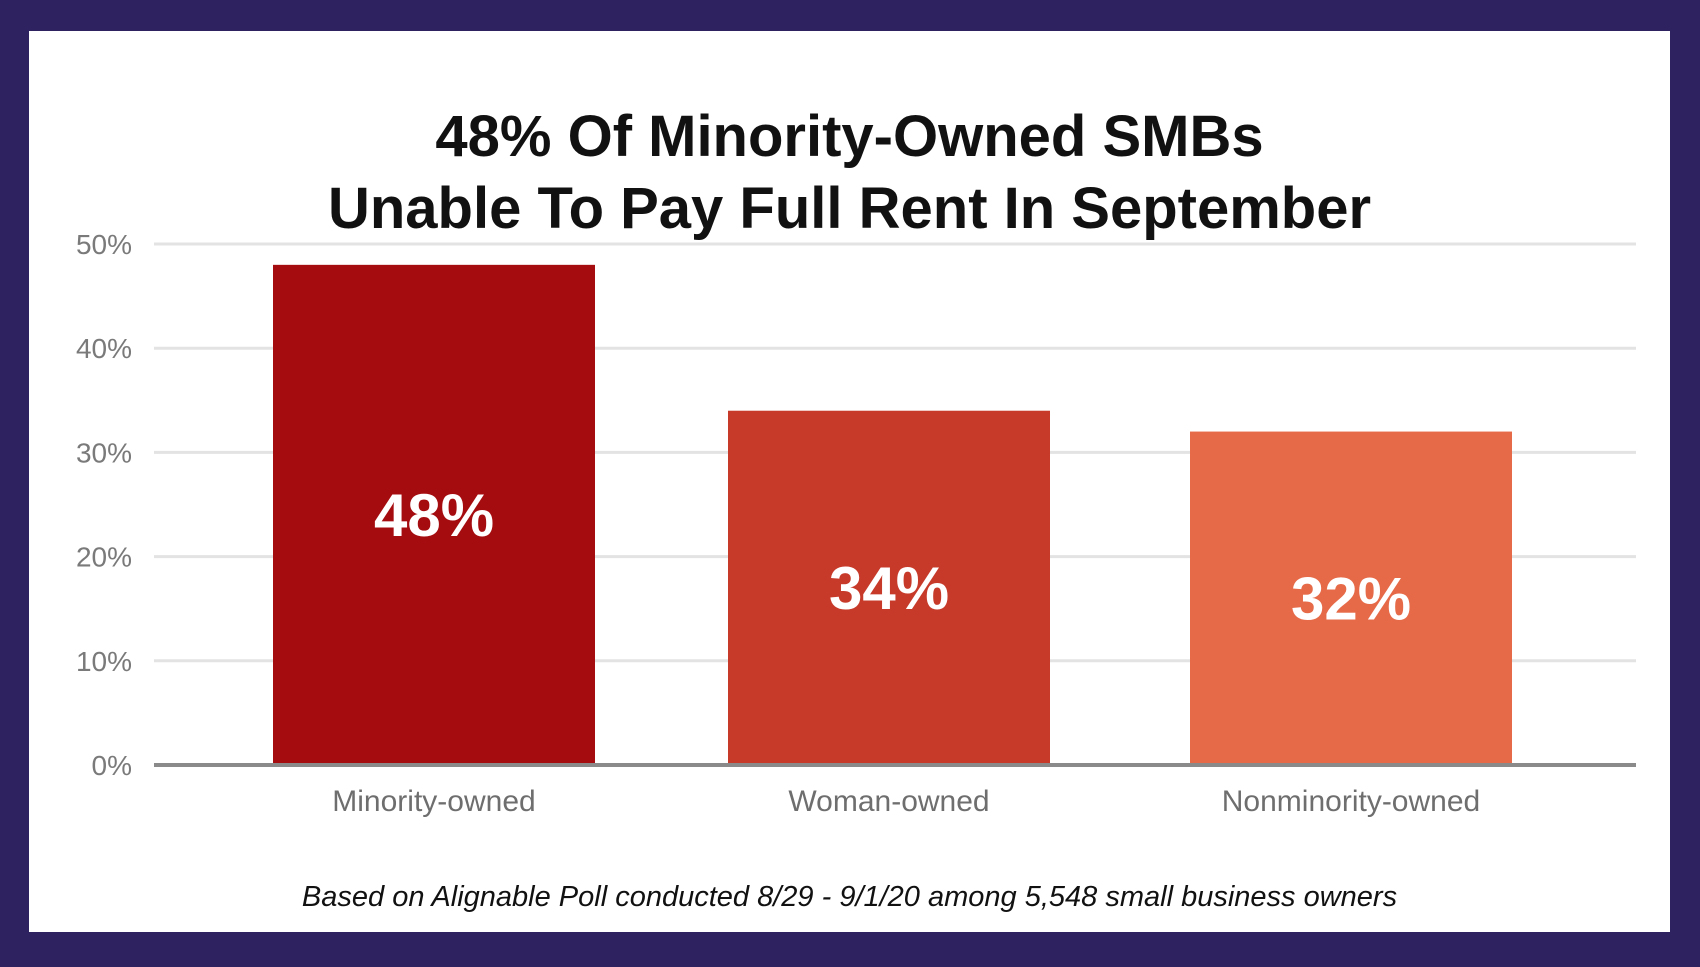 The image size is (1700, 967). I want to click on chart-title-line-2: Unable To Pay Full Rent In September, so click(849, 208).